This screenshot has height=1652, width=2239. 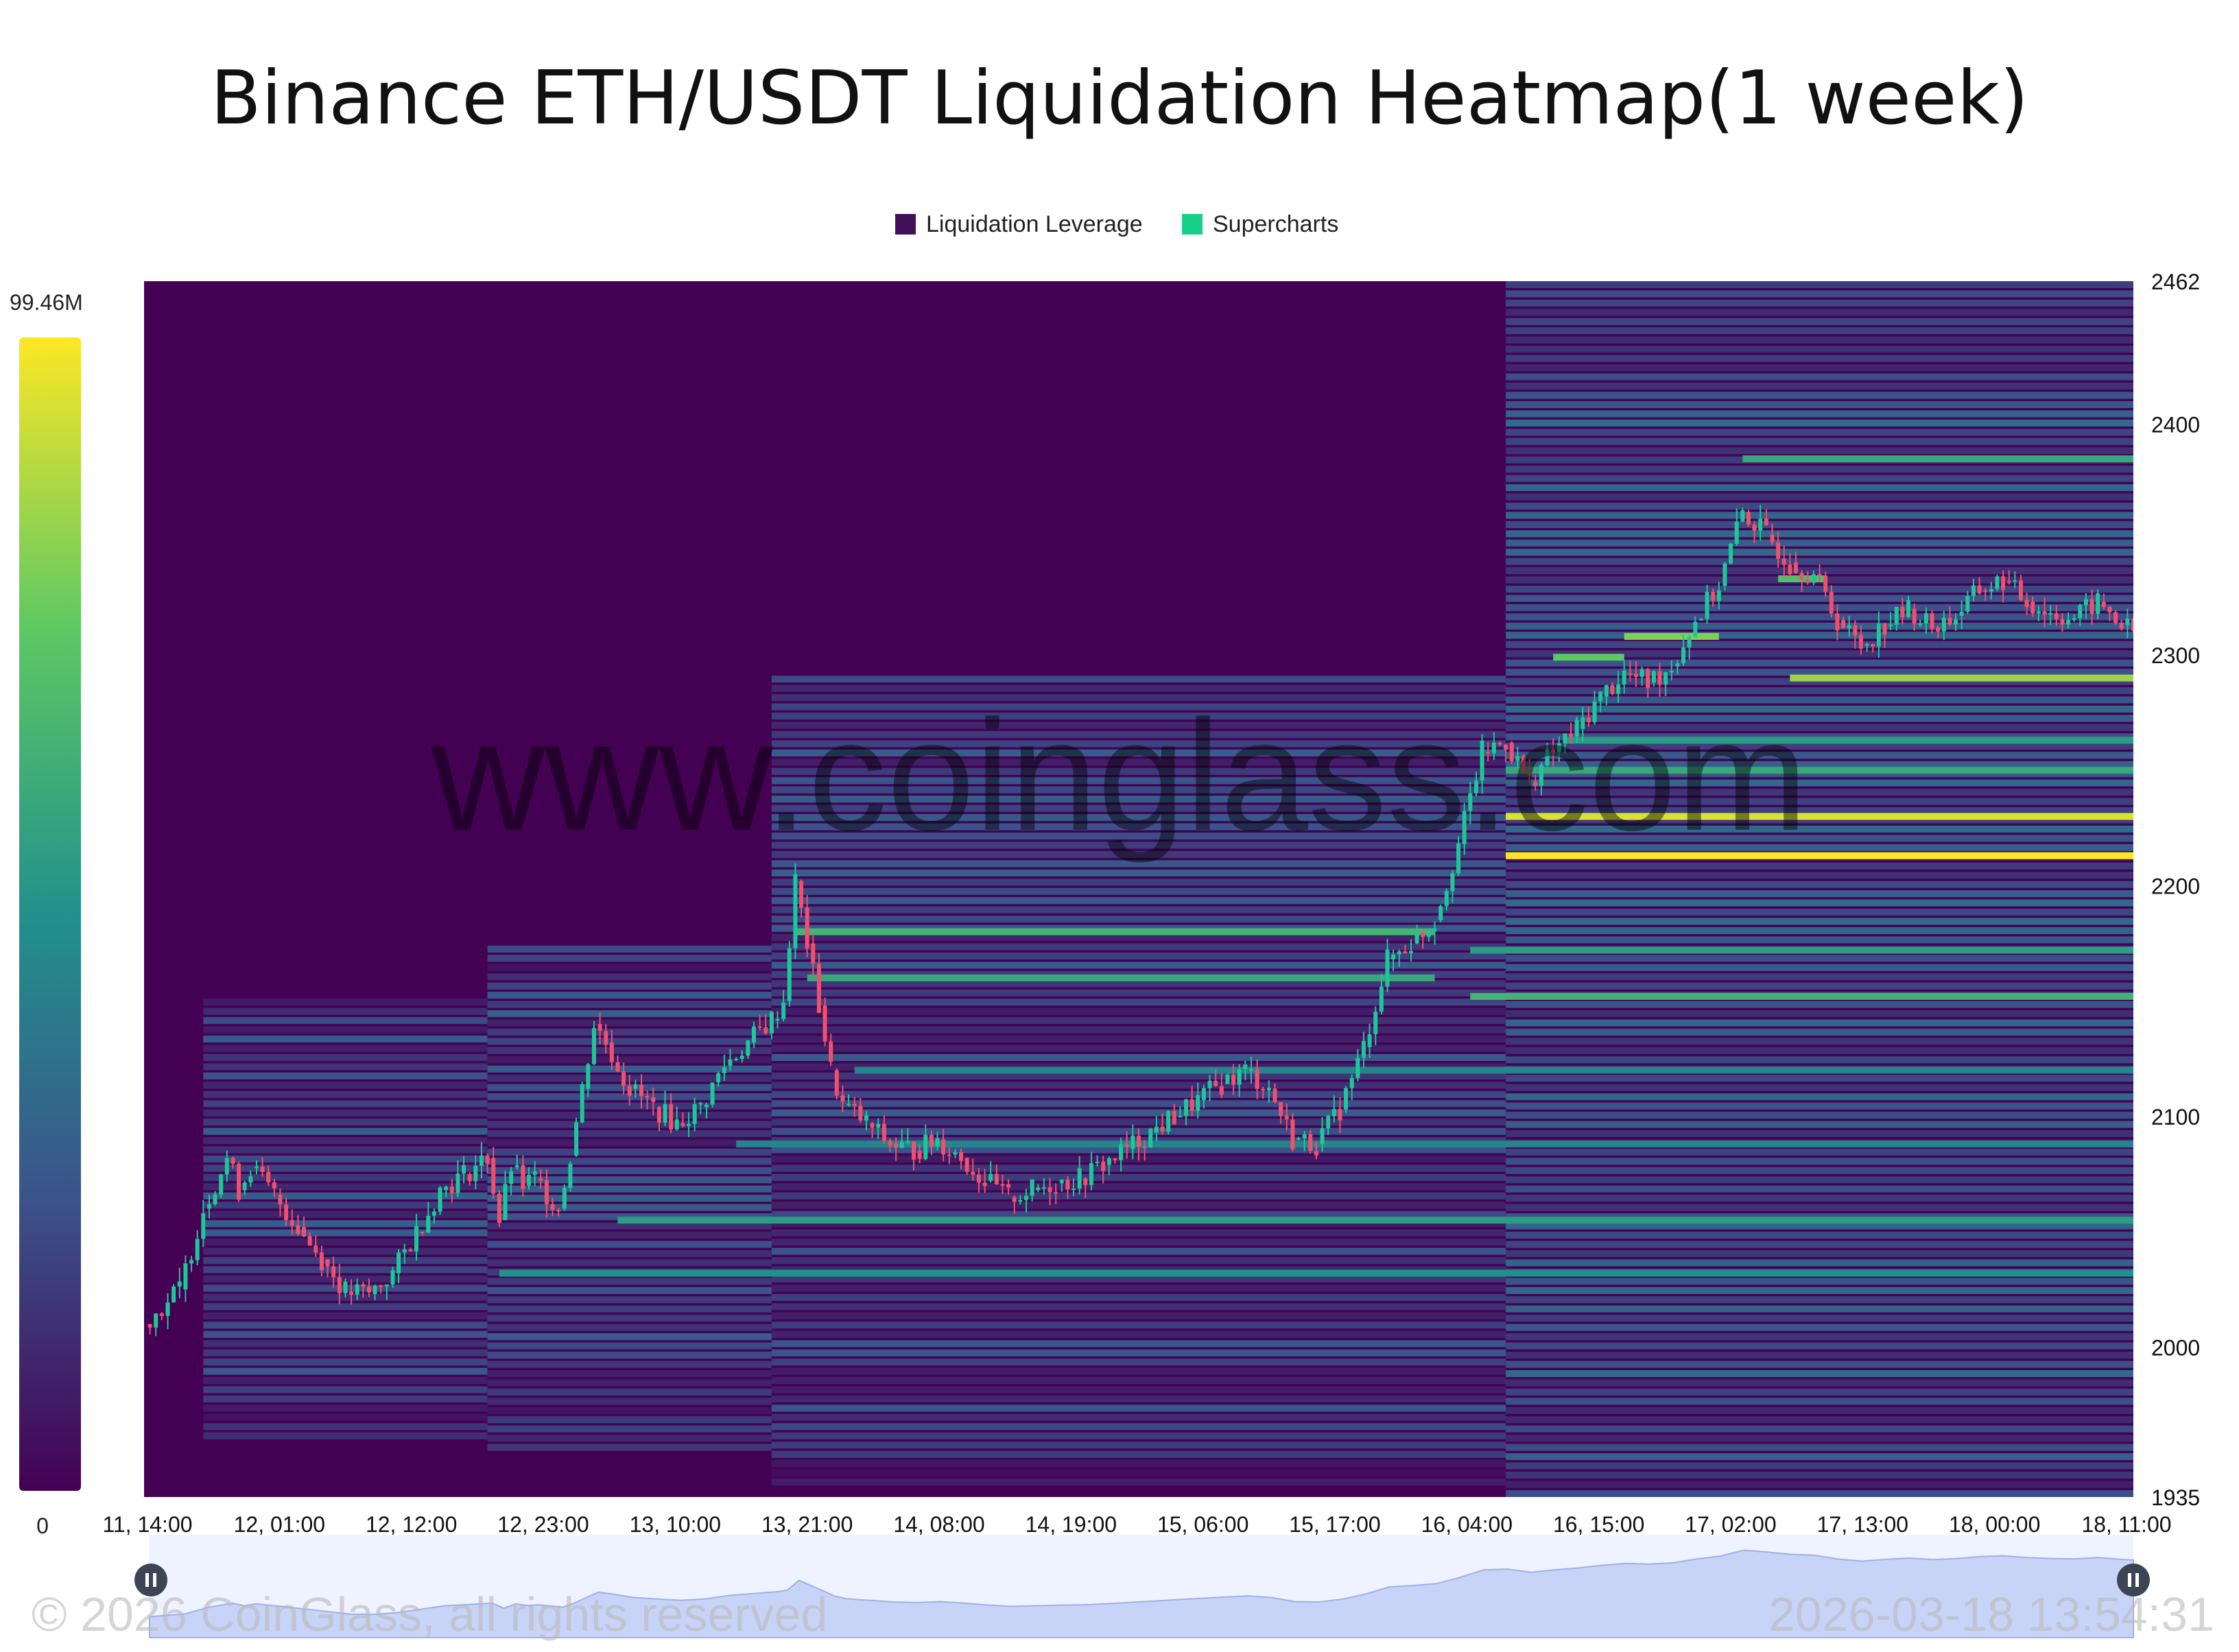 What do you see at coordinates (2175, 1497) in the screenshot?
I see `y-tick-label: 1935` at bounding box center [2175, 1497].